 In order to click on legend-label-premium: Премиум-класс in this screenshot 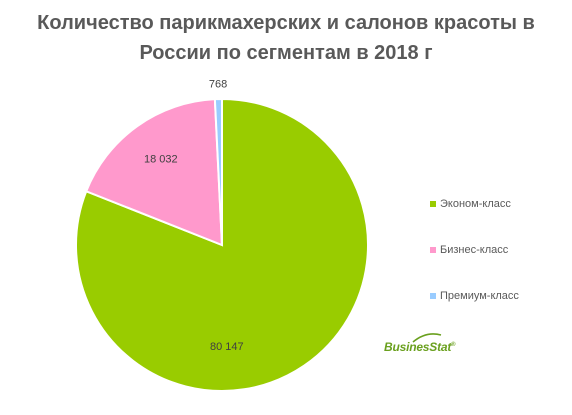, I will do `click(479, 296)`.